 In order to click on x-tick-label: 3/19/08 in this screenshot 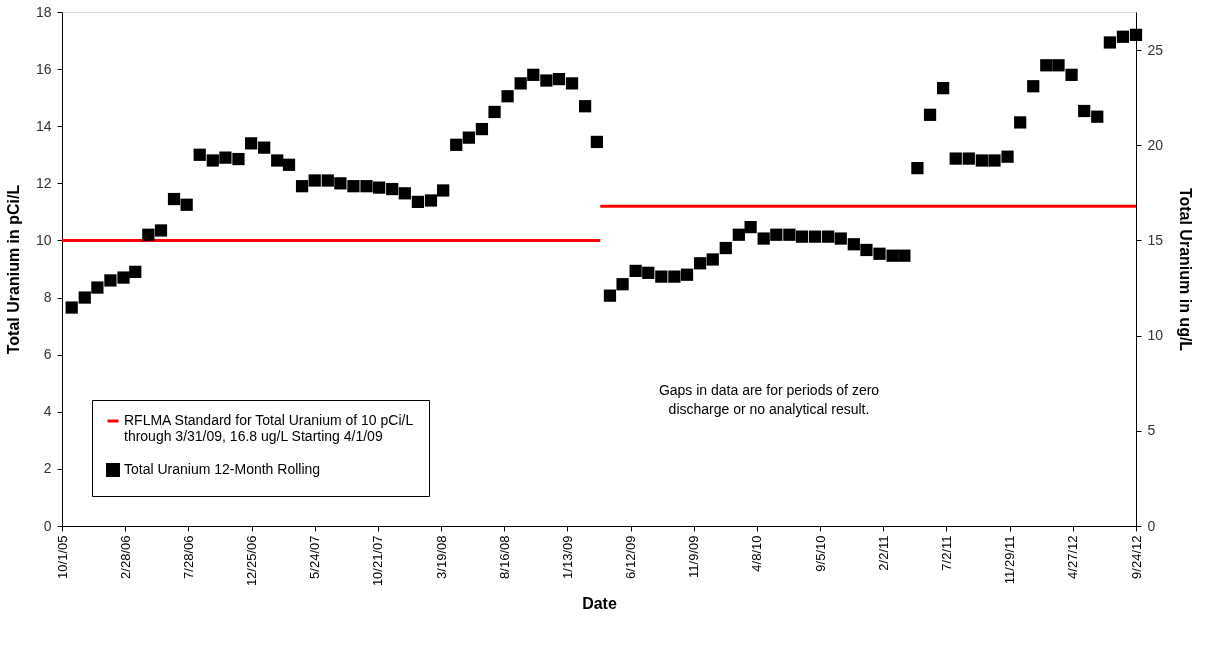, I will do `click(441, 557)`.